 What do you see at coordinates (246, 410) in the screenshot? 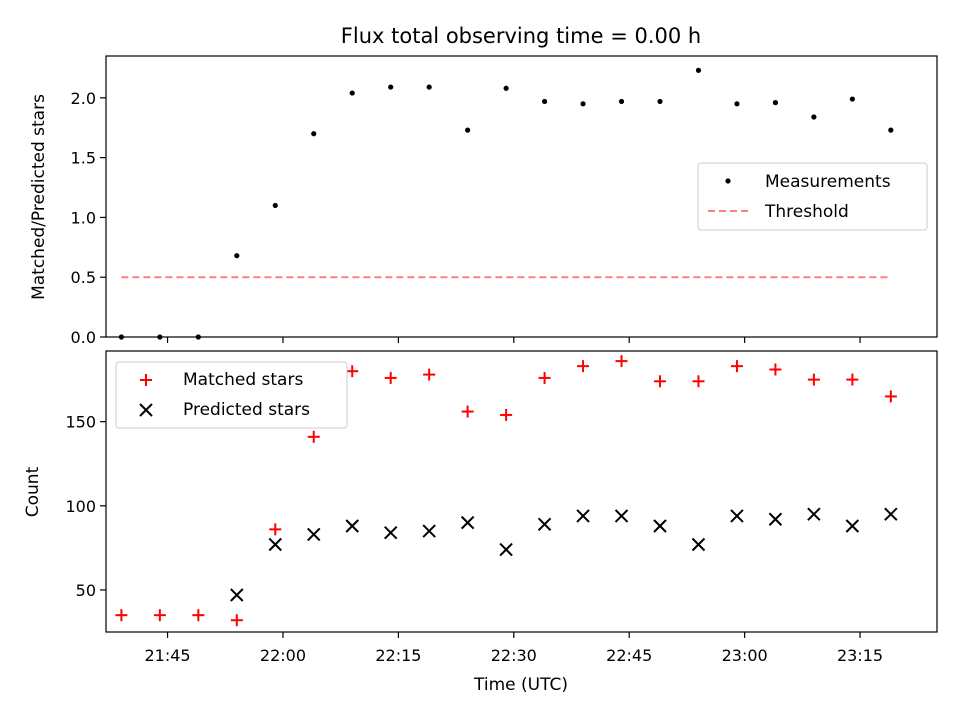
I see `legend-predicted-label: Predicted stars` at bounding box center [246, 410].